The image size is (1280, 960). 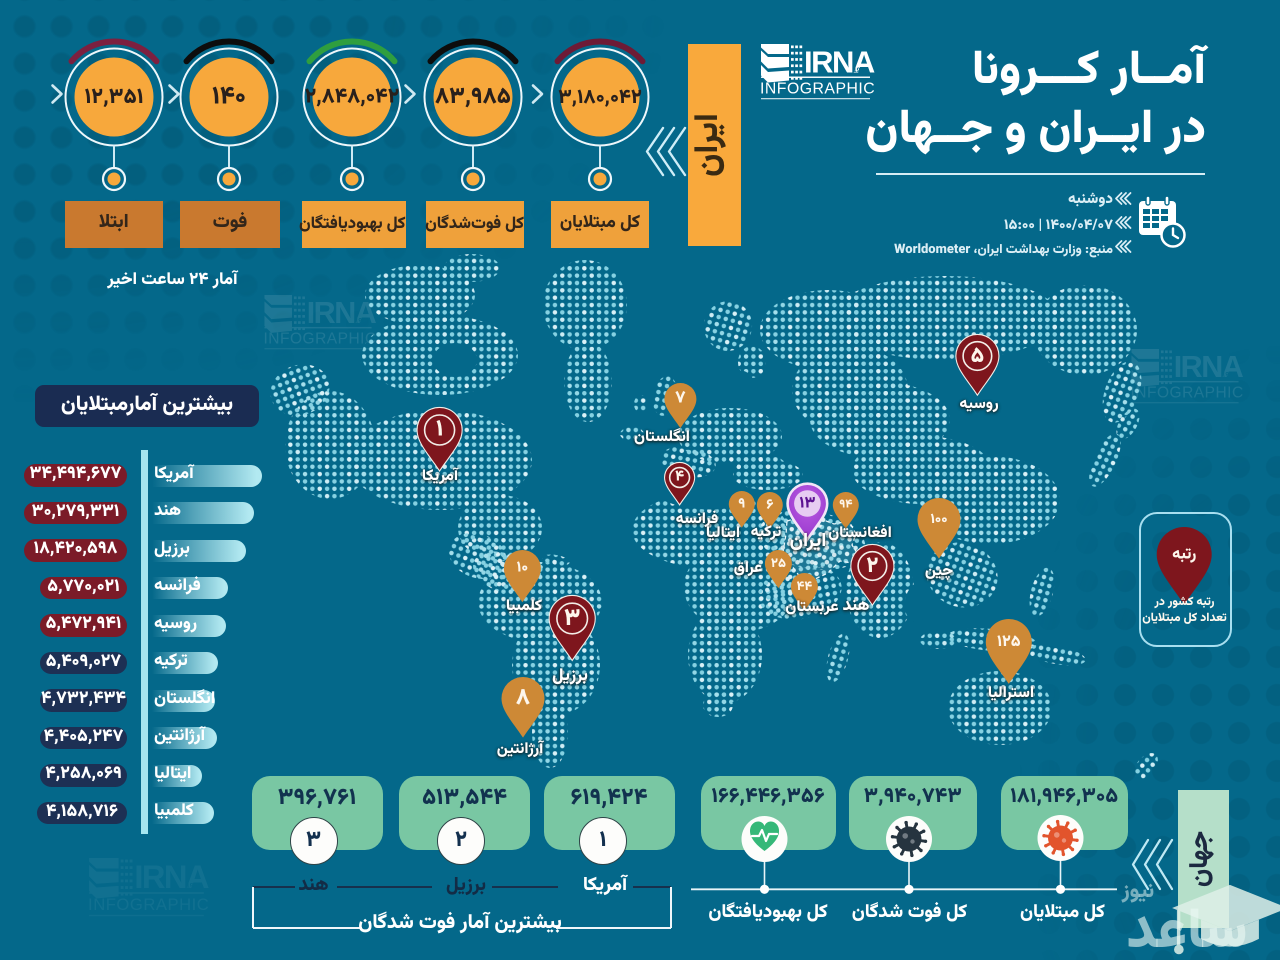 What do you see at coordinates (769, 505) in the screenshot?
I see `svg-text: ۶` at bounding box center [769, 505].